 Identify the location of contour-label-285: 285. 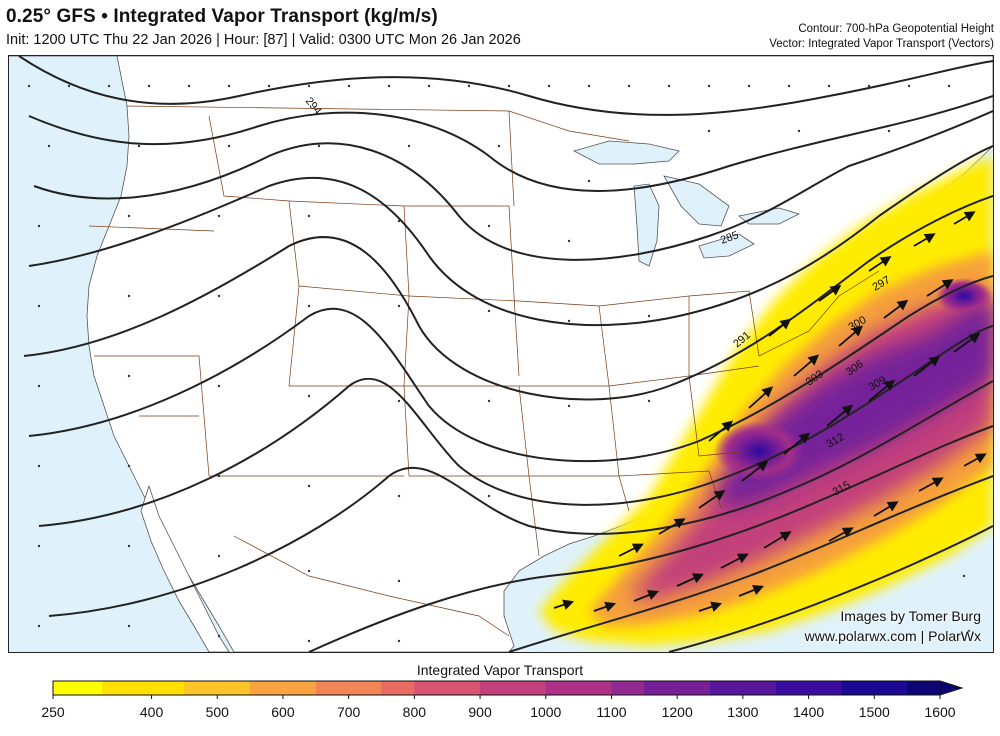
(729, 238).